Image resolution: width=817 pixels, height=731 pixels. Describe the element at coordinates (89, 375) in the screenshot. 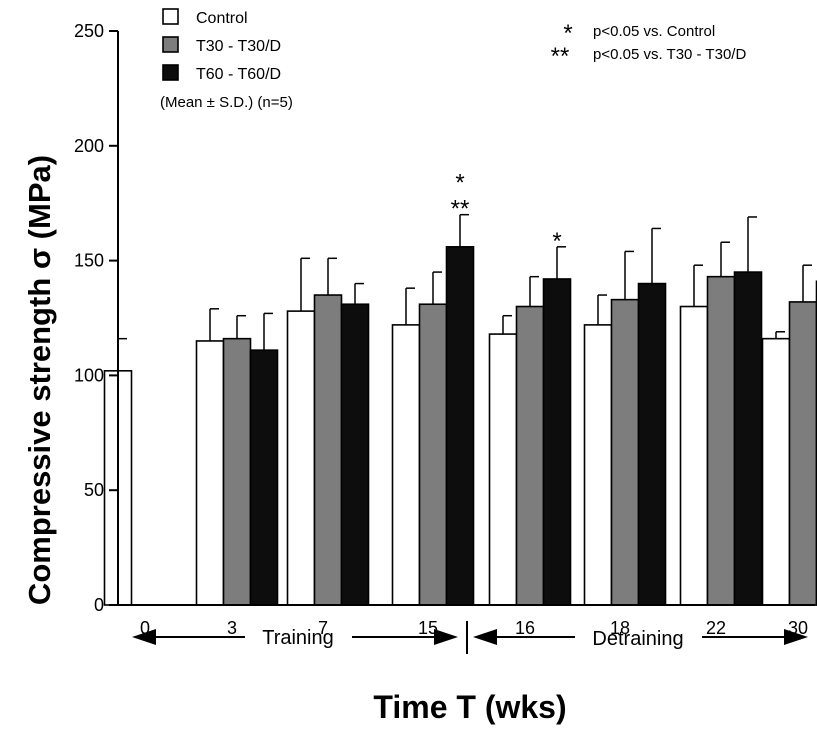

I see `y-tick-label-100: 100` at that location.